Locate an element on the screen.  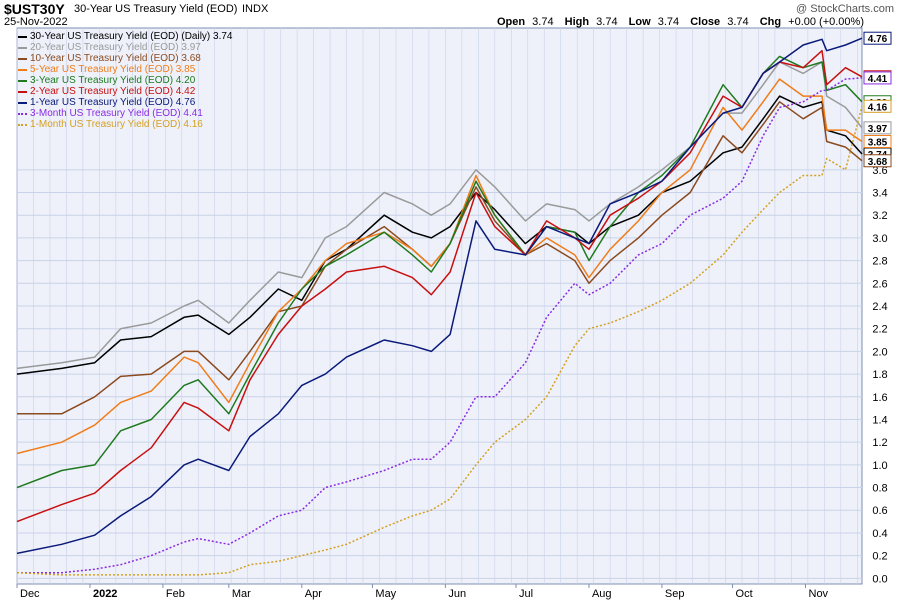
y-tick-label: 0.8 is located at coordinates (879, 489).